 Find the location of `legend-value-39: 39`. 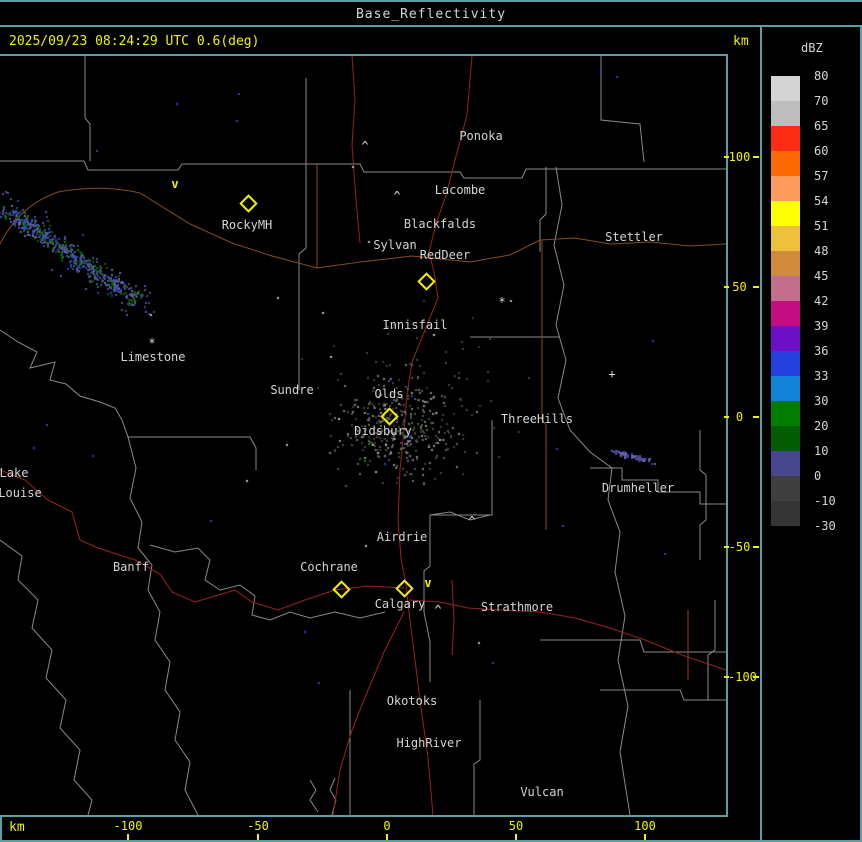

legend-value-39: 39 is located at coordinates (821, 326).